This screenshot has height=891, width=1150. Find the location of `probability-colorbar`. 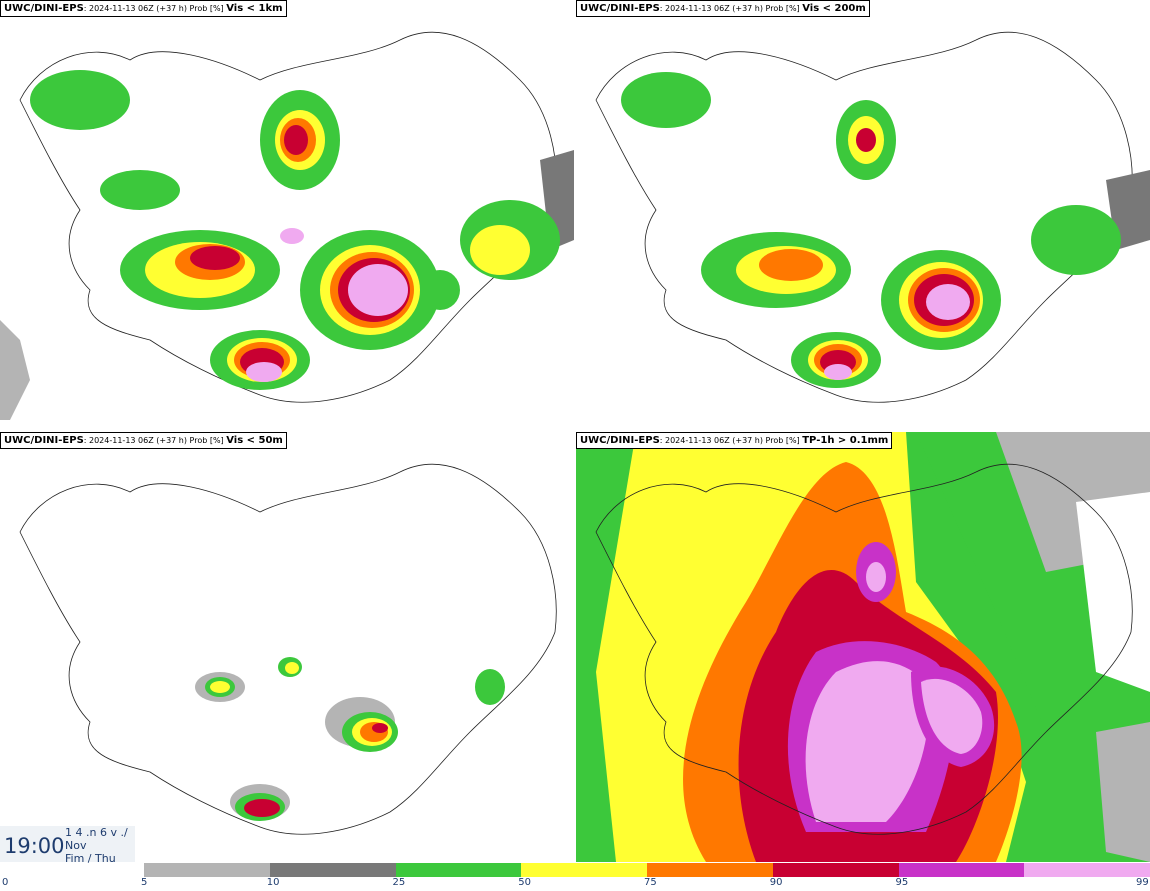

probability-colorbar is located at coordinates (647, 870).